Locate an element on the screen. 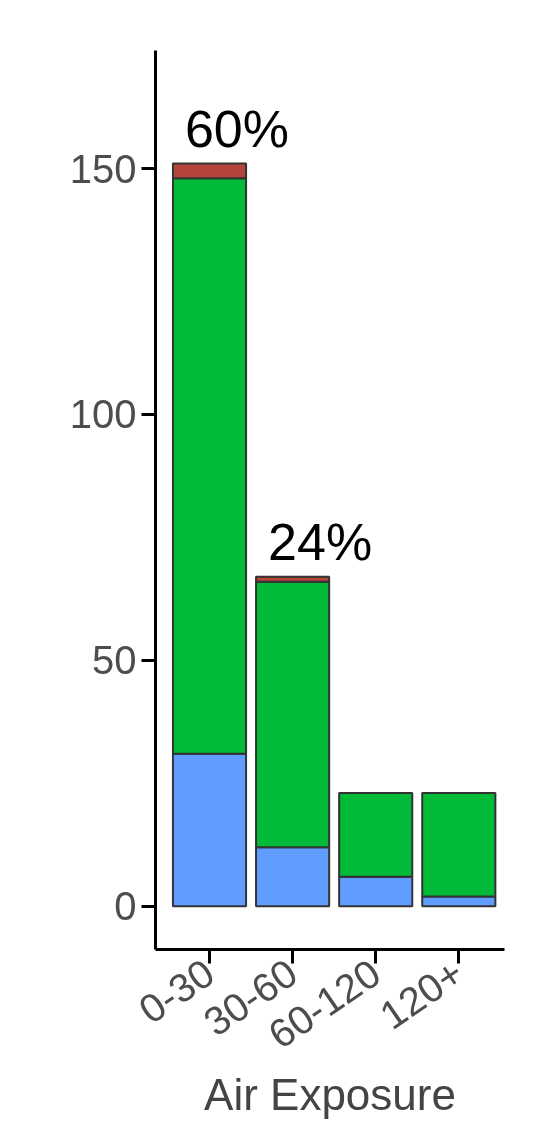 This screenshot has width=554, height=1121. annotation: 24% is located at coordinates (320, 541).